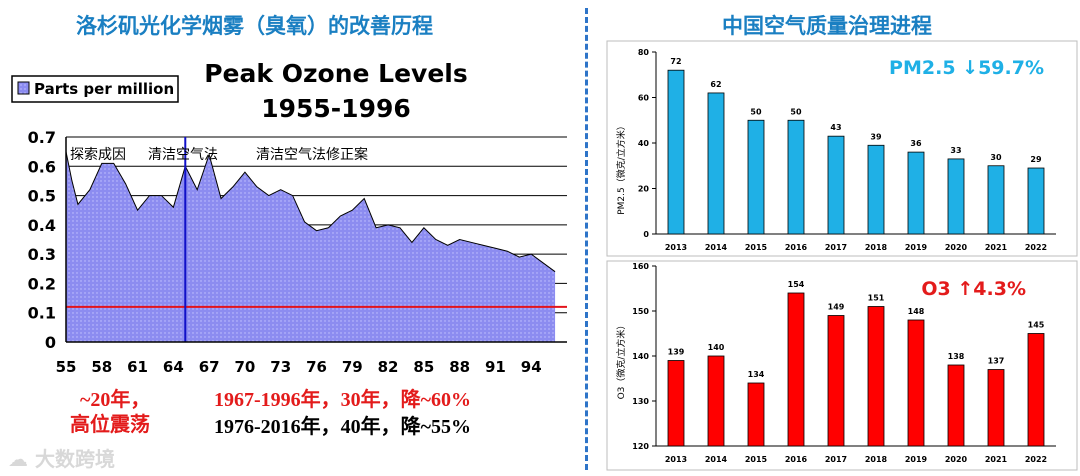 Image resolution: width=1080 pixels, height=476 pixels. What do you see at coordinates (827, 26) in the screenshot?
I see `right-title: 中国空气质量治理进程` at bounding box center [827, 26].